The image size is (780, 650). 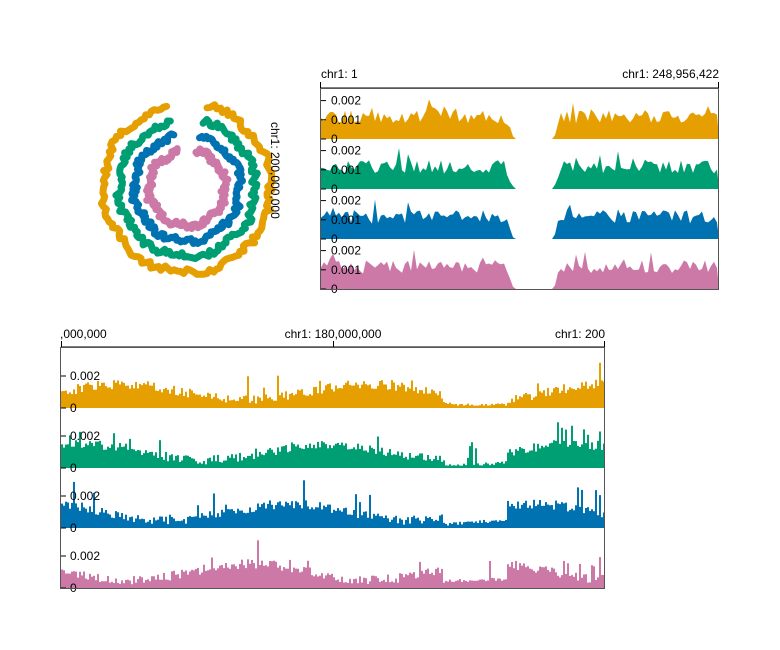 What do you see at coordinates (520, 168) in the screenshot?
I see `overview-series-1-area` at bounding box center [520, 168].